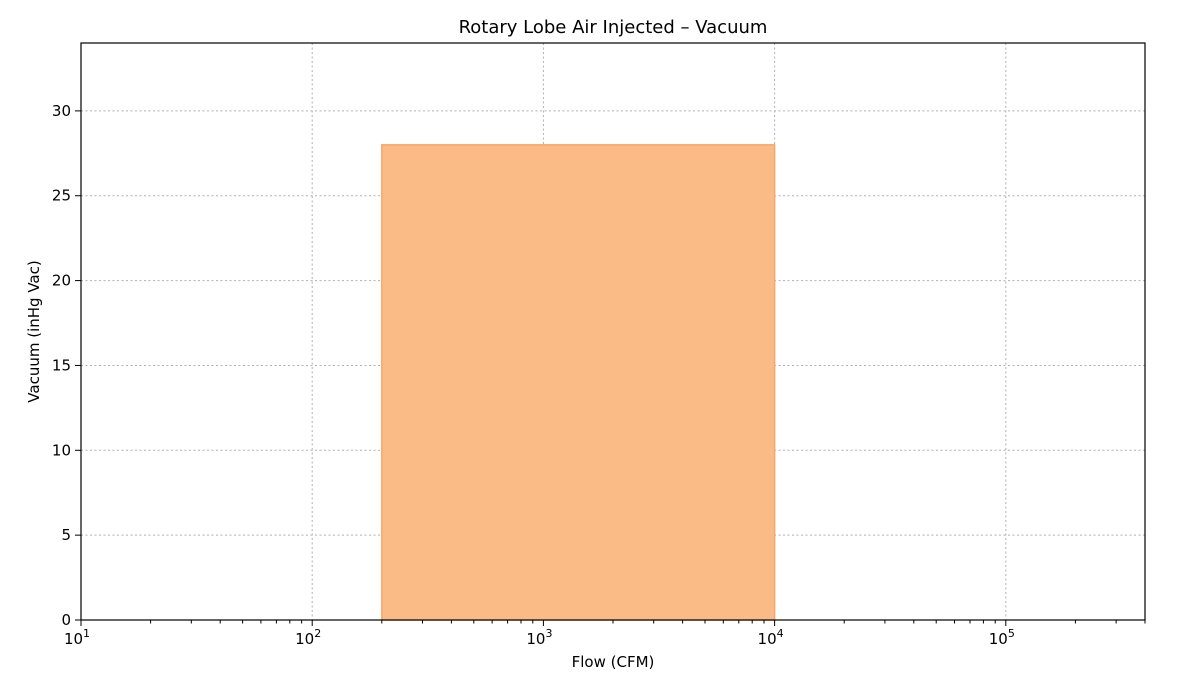  Describe the element at coordinates (61, 111) in the screenshot. I see `y-tick-label: 30` at that location.